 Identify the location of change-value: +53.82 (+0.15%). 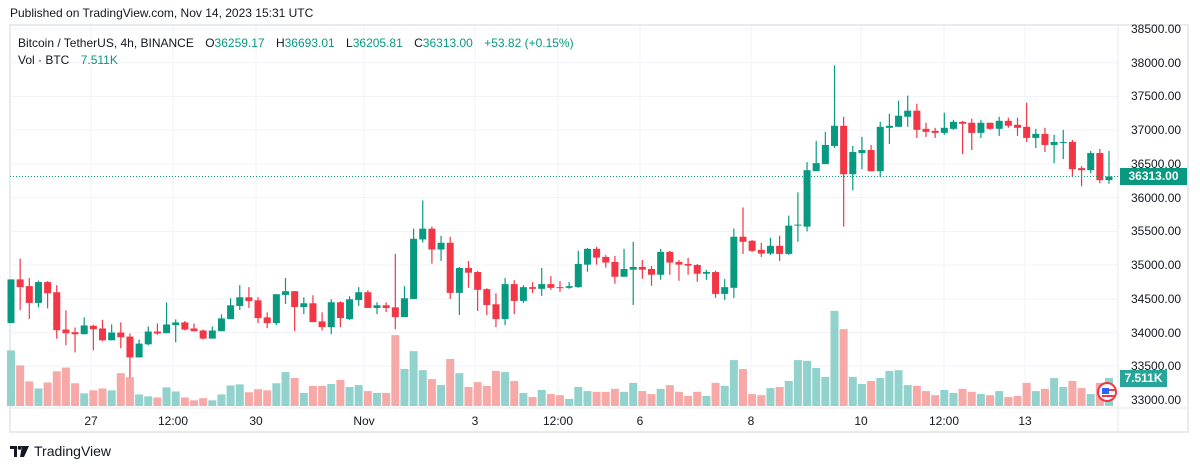
(529, 43).